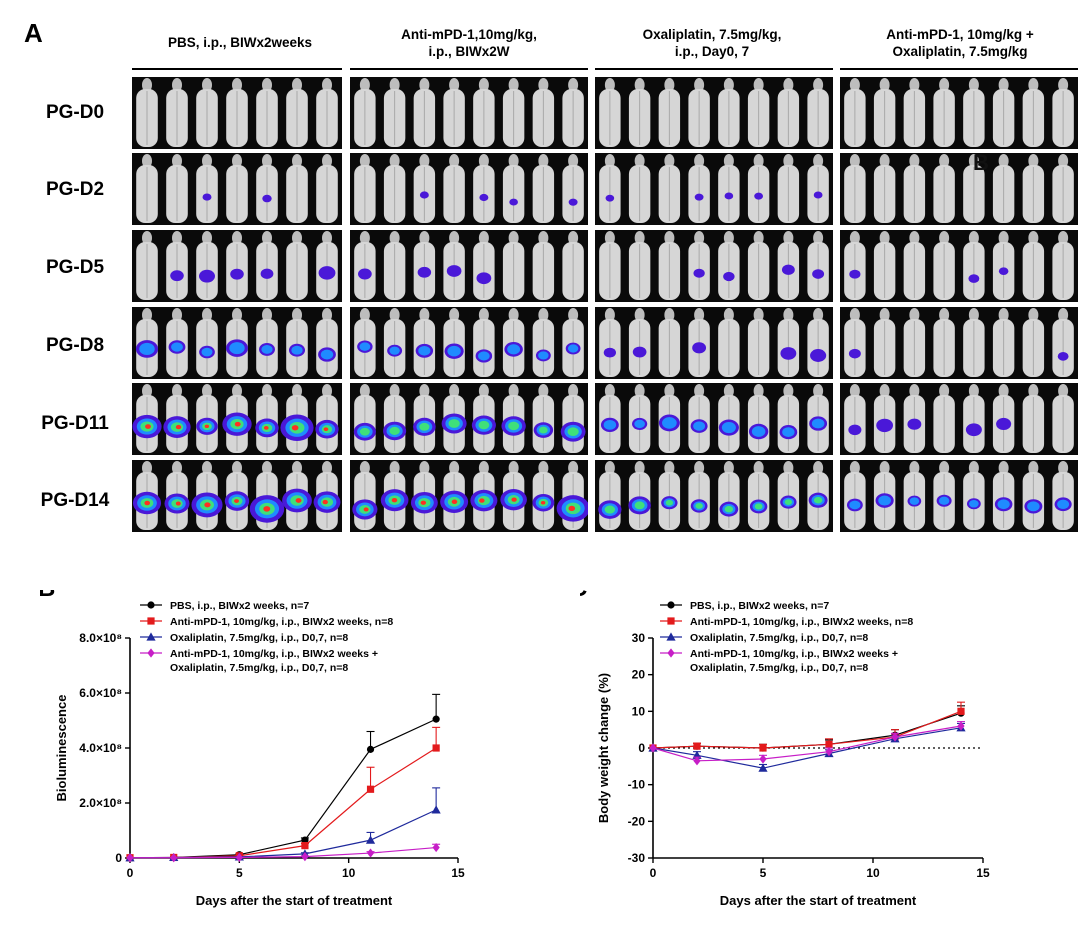  What do you see at coordinates (283, 852) in the screenshot?
I see `series-diamond` at bounding box center [283, 852].